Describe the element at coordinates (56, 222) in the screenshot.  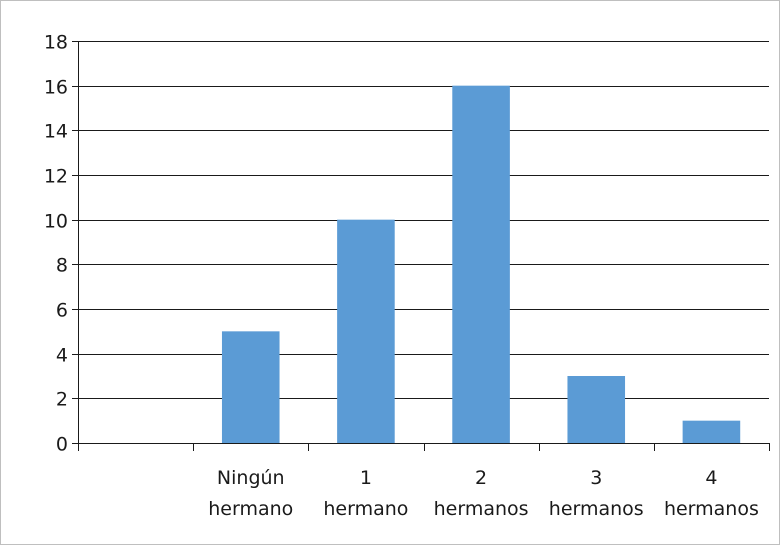
I see `y-tick-label: 10` at that location.